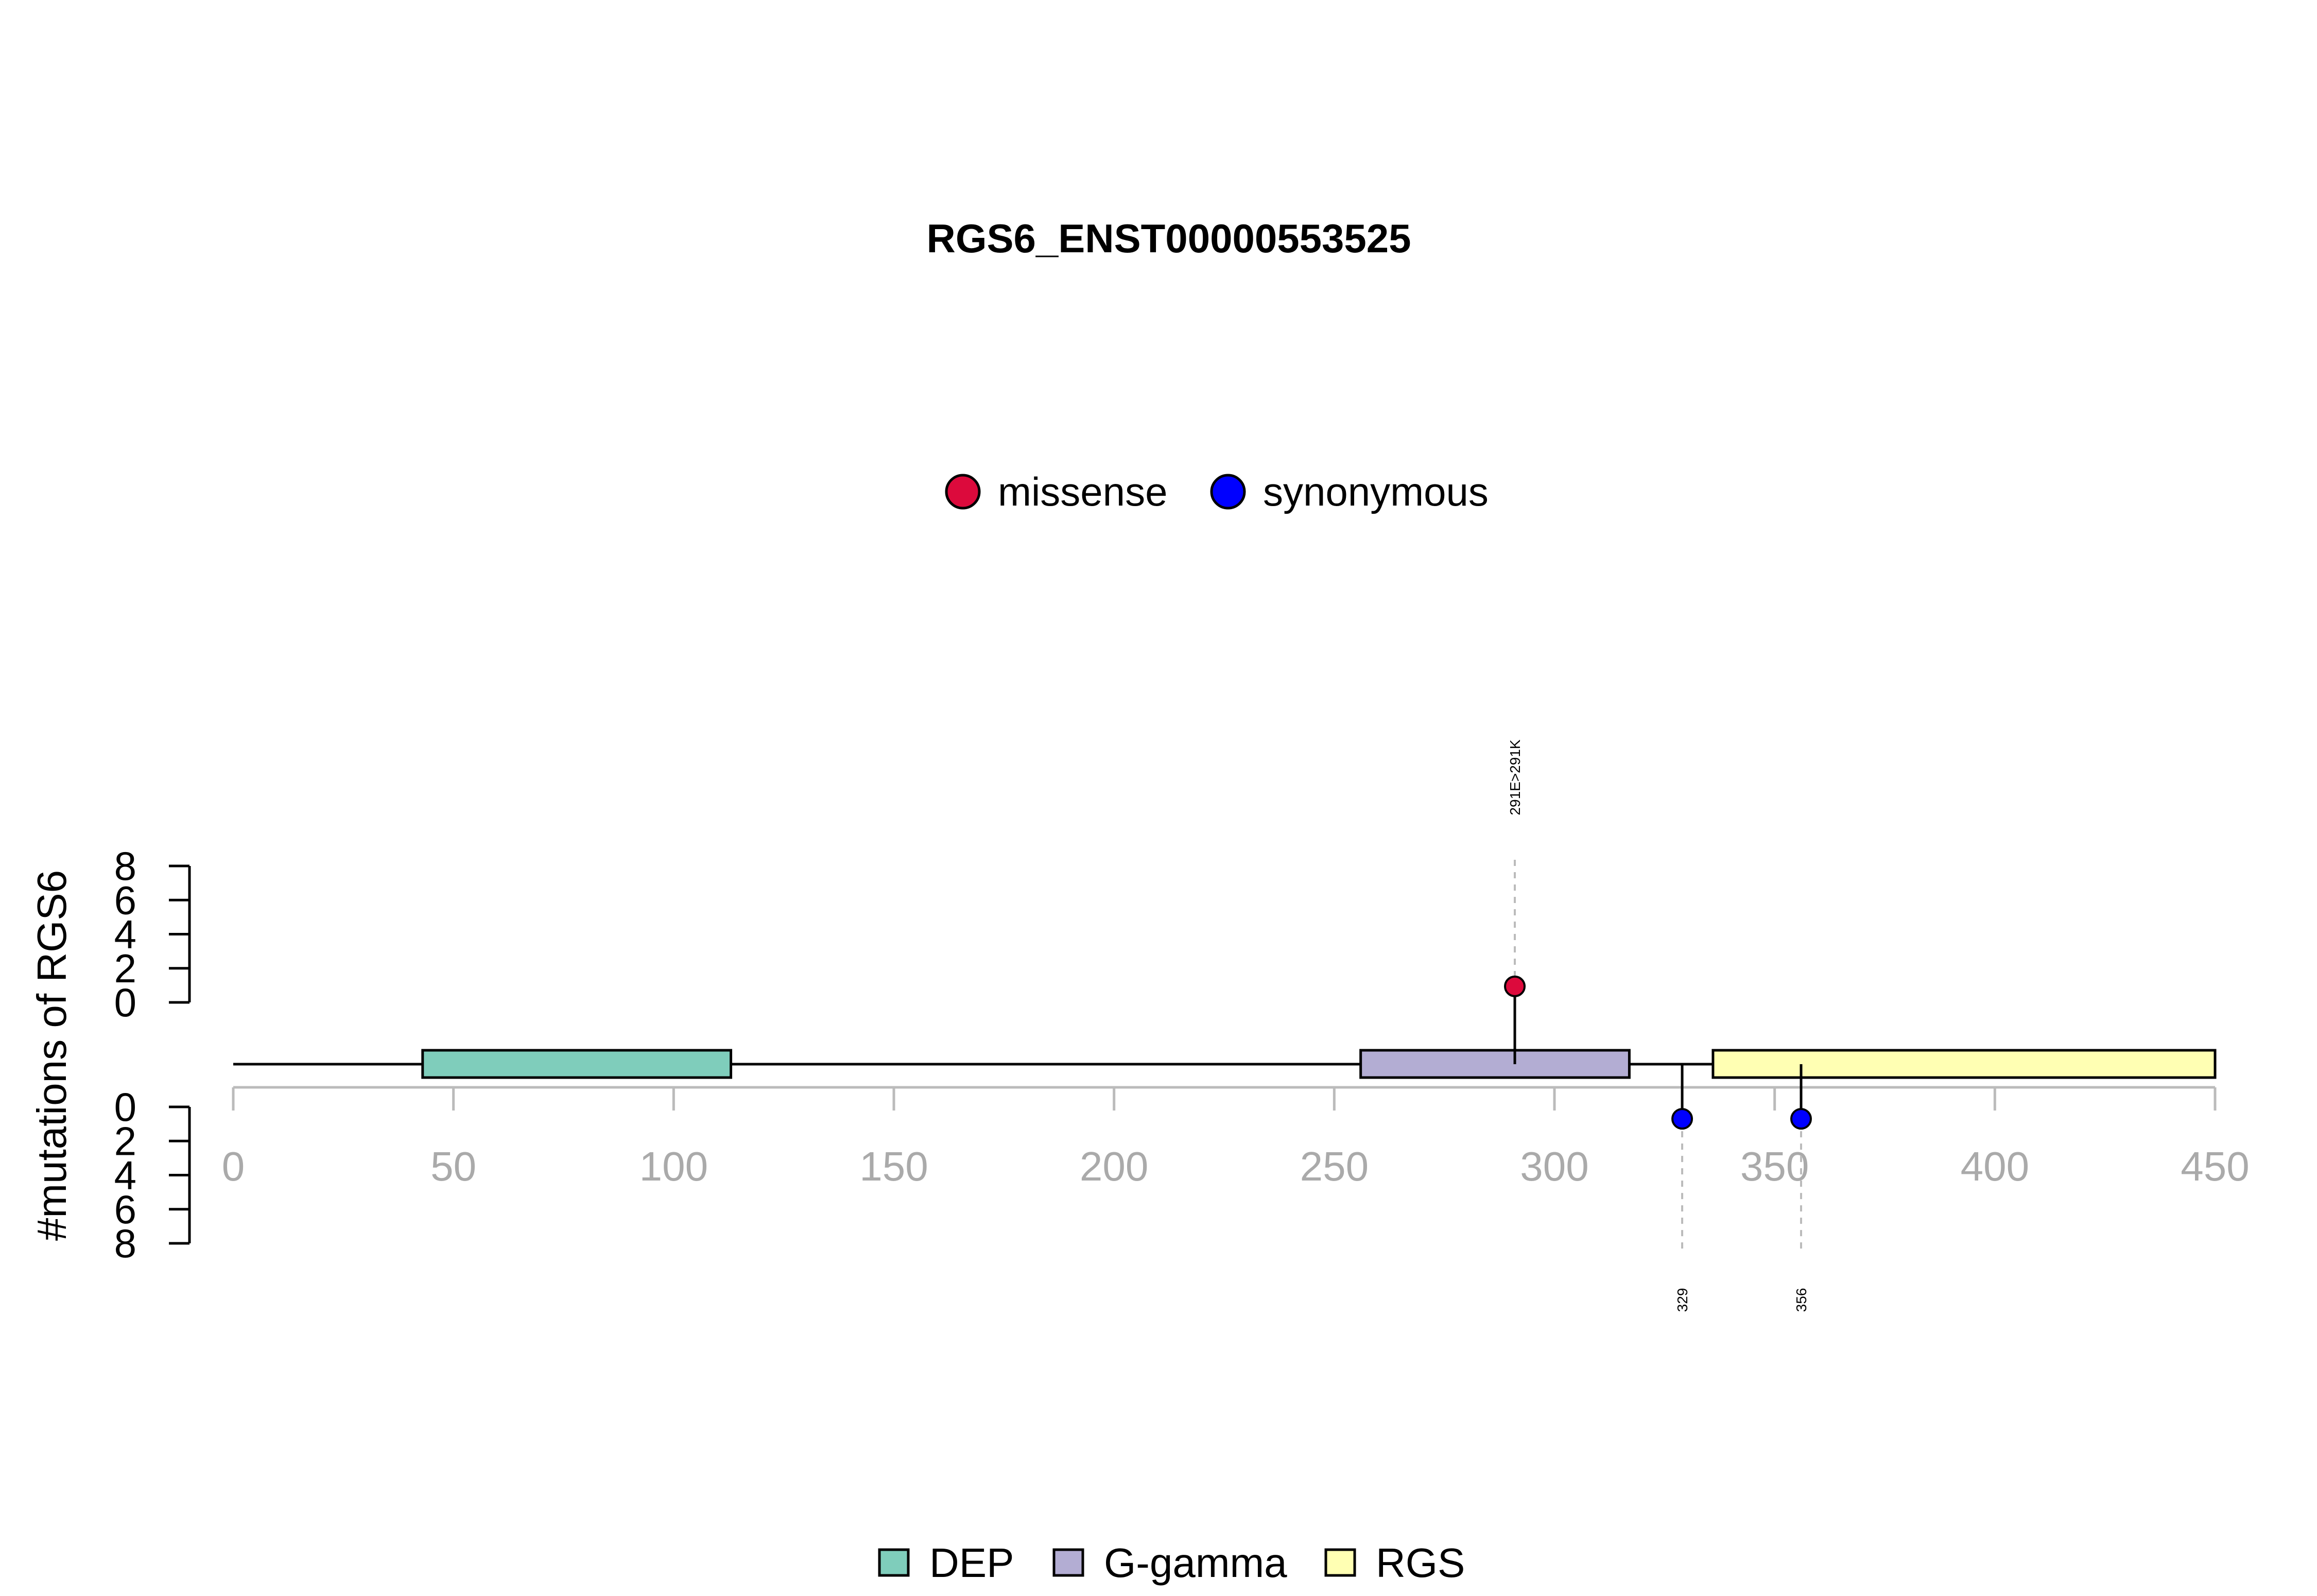 The image size is (2317, 1596). Describe the element at coordinates (673, 1166) in the screenshot. I see `x-tick-label: 100` at that location.